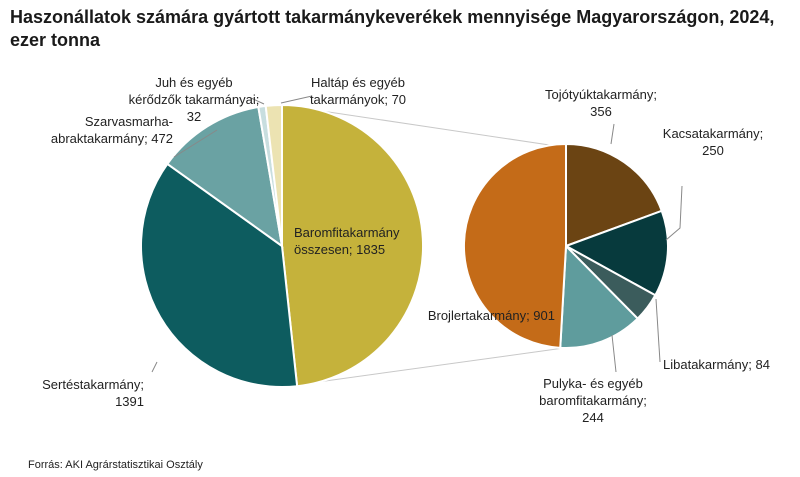  Describe the element at coordinates (593, 400) in the screenshot. I see `label-pulyka: Pulyka- és egyéb baromfitakarmány; 244` at that location.